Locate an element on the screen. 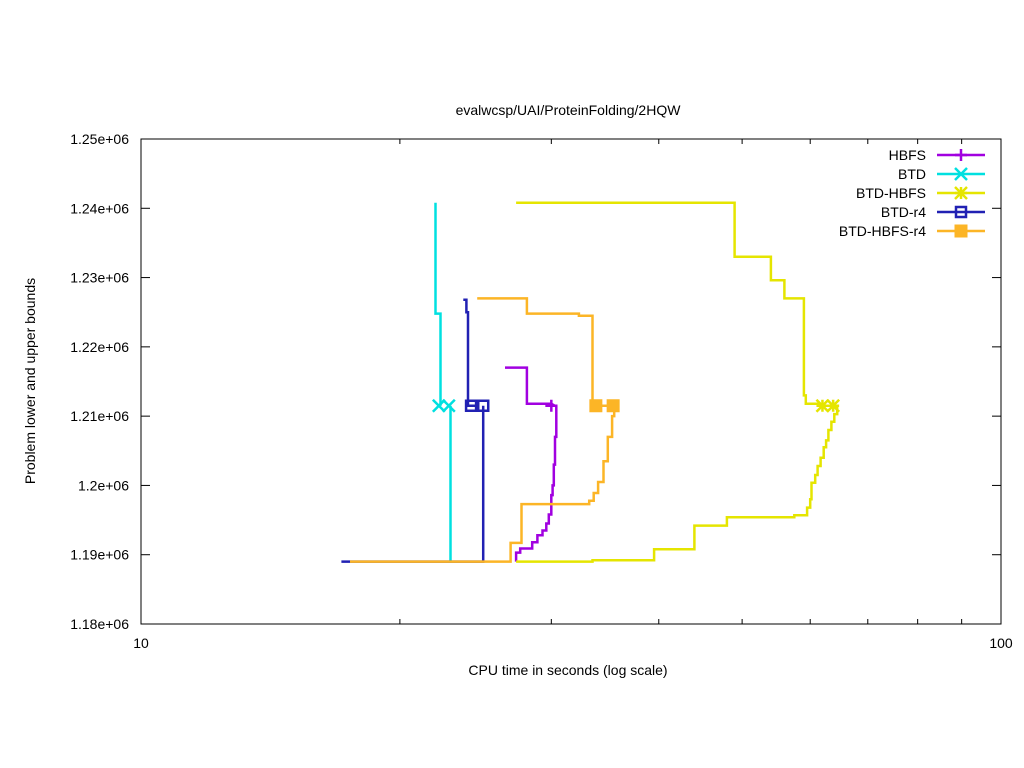  legend-item-btd-hbfs: BTD-HBFS is located at coordinates (920, 193).